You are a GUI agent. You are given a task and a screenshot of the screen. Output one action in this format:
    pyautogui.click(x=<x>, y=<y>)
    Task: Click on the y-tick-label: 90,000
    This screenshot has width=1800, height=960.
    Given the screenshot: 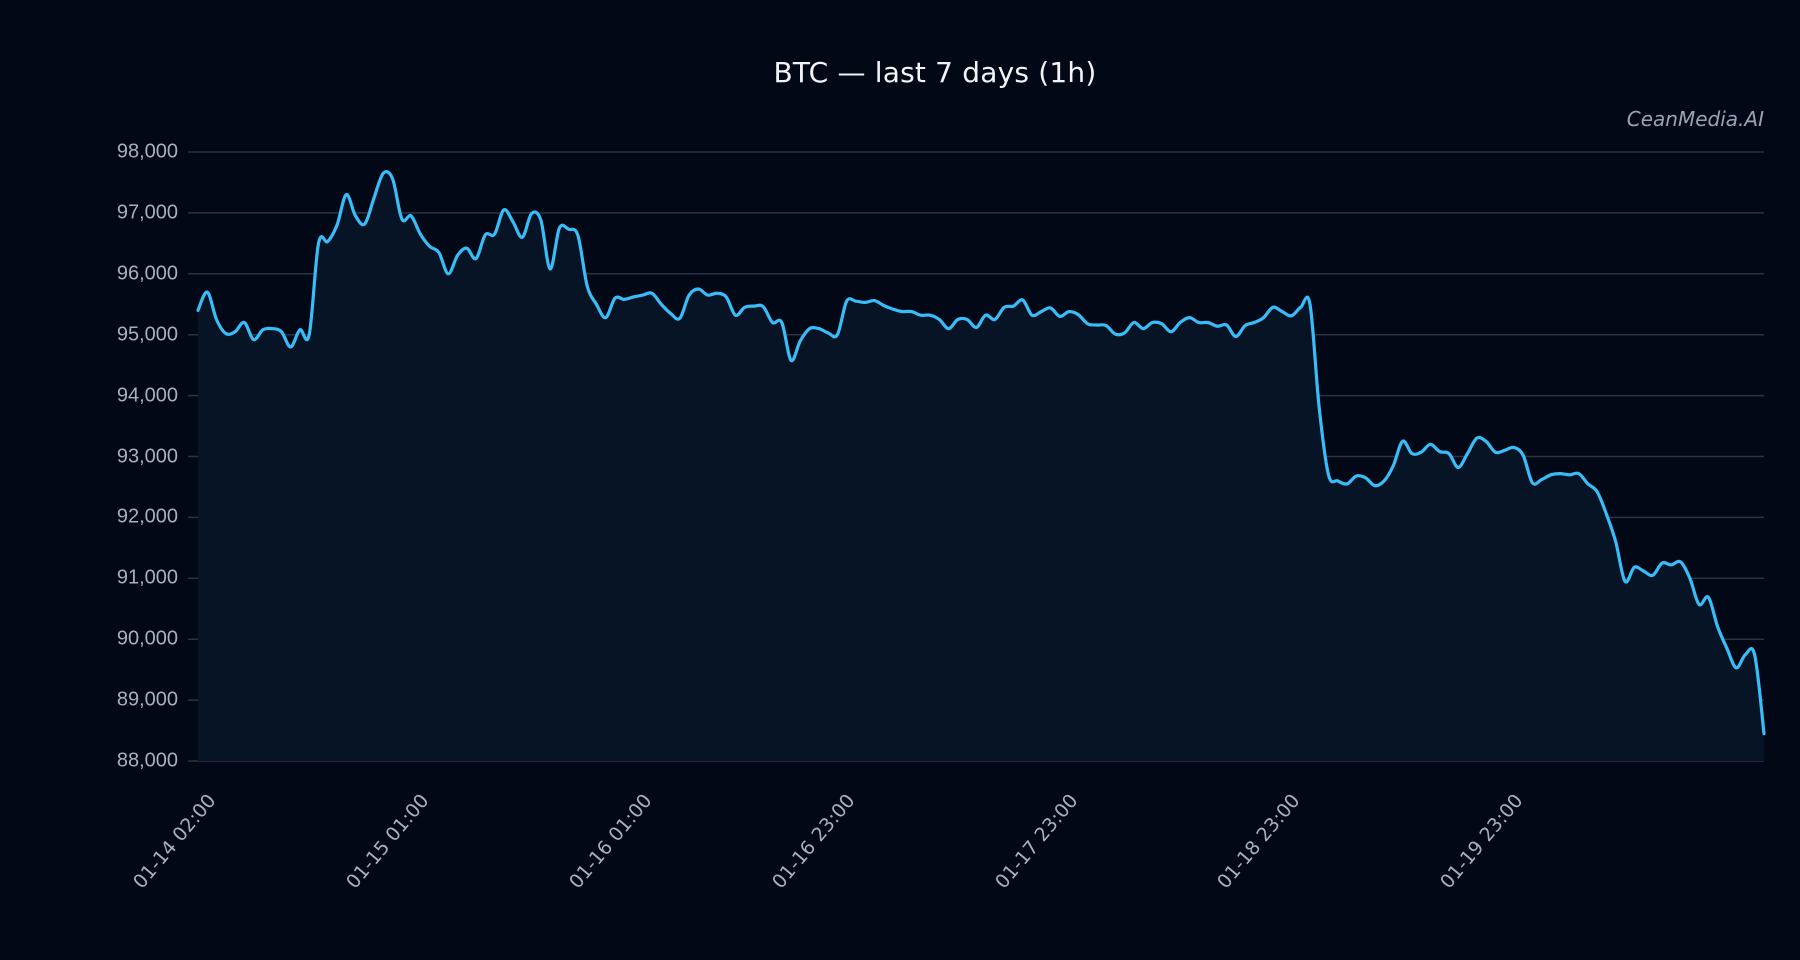 What is the action you would take?
    pyautogui.click(x=147, y=638)
    